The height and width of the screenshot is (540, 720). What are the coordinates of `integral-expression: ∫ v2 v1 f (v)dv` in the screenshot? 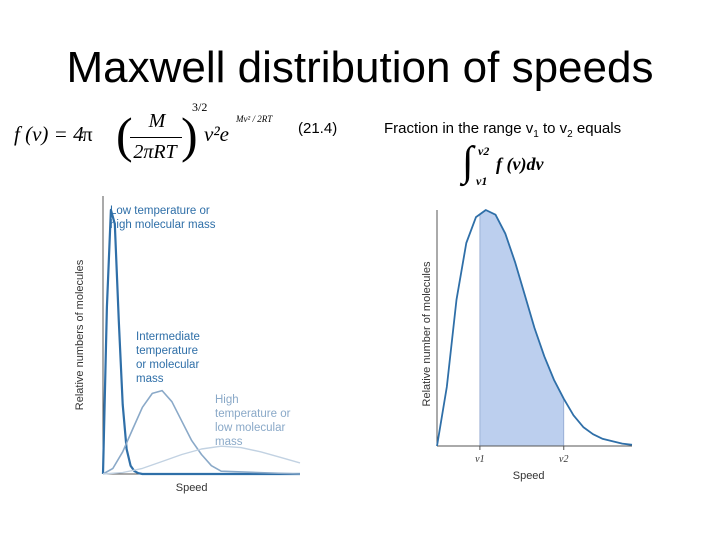 It's located at (523, 165).